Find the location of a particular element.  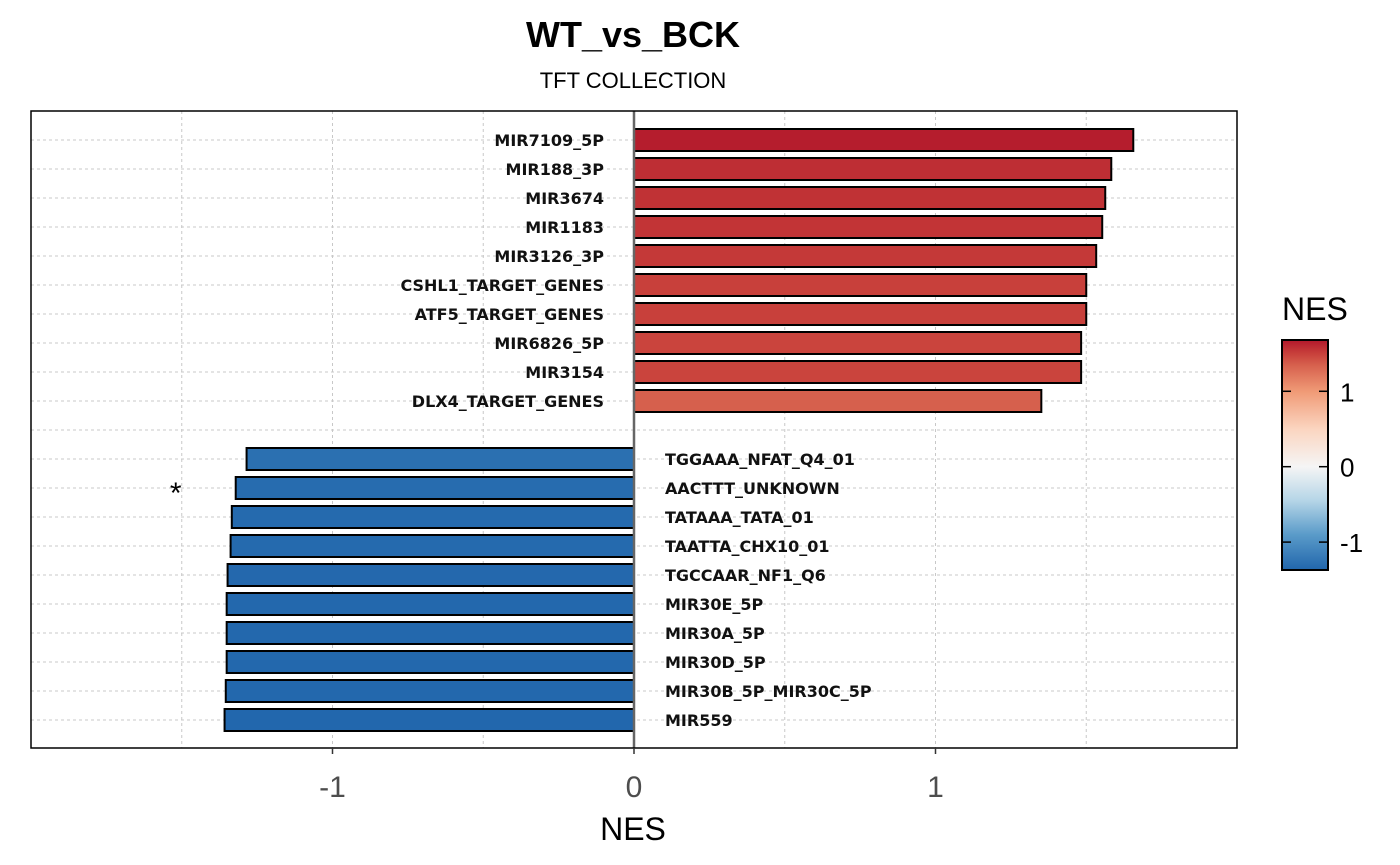

bar-aacttt_unknown is located at coordinates (434, 488).